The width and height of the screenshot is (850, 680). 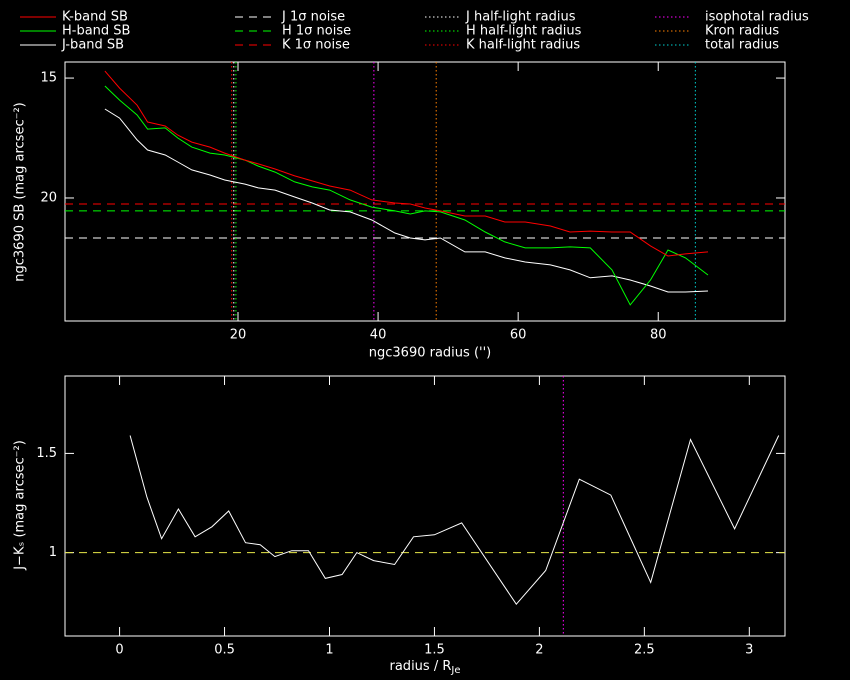 What do you see at coordinates (316, 45) in the screenshot?
I see `legend-label: K 1σ noise` at bounding box center [316, 45].